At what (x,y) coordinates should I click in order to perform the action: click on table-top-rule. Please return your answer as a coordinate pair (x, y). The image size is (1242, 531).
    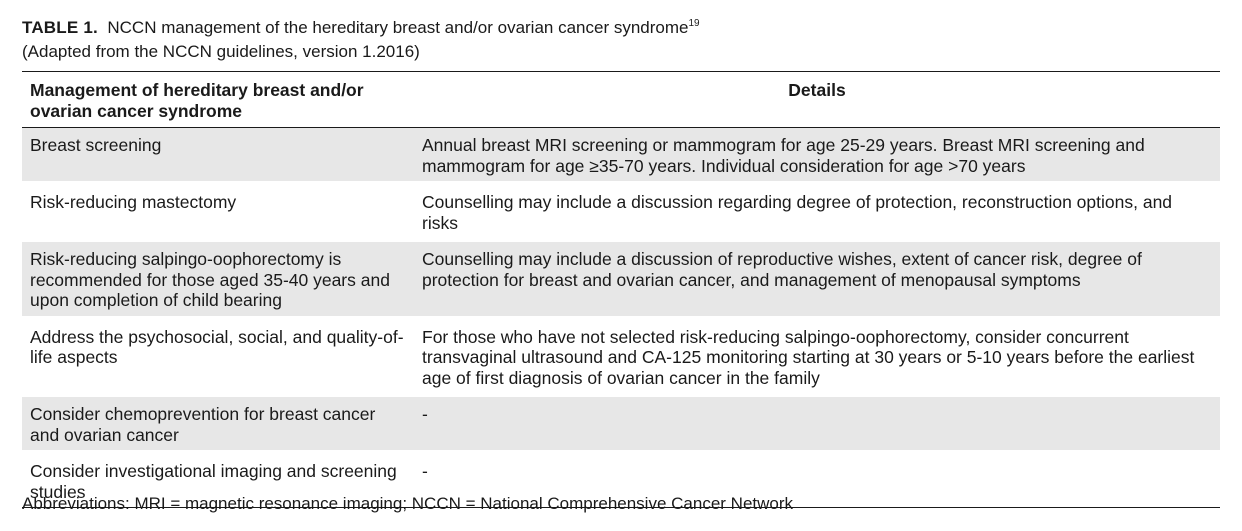
    Looking at the image, I should click on (621, 71).